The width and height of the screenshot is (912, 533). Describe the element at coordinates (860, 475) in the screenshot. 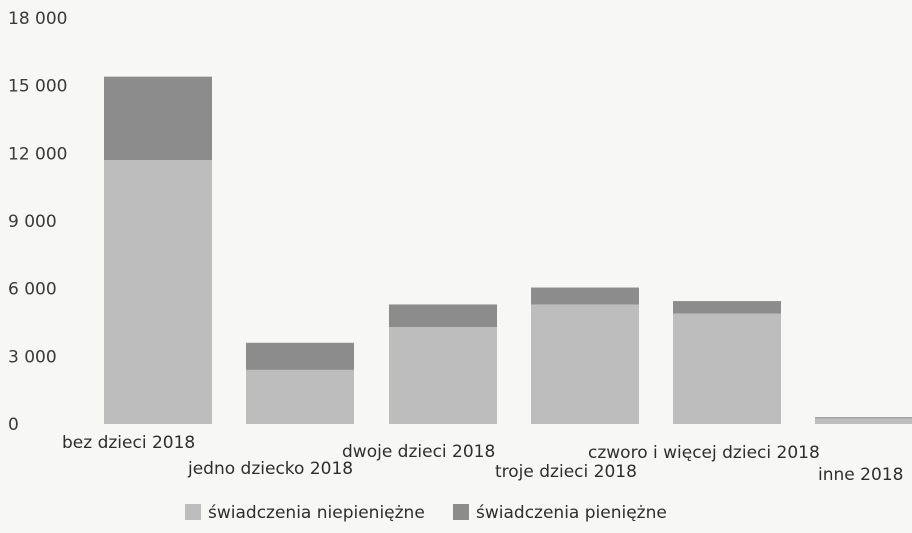

I see `x-category-label: inne 2018` at that location.